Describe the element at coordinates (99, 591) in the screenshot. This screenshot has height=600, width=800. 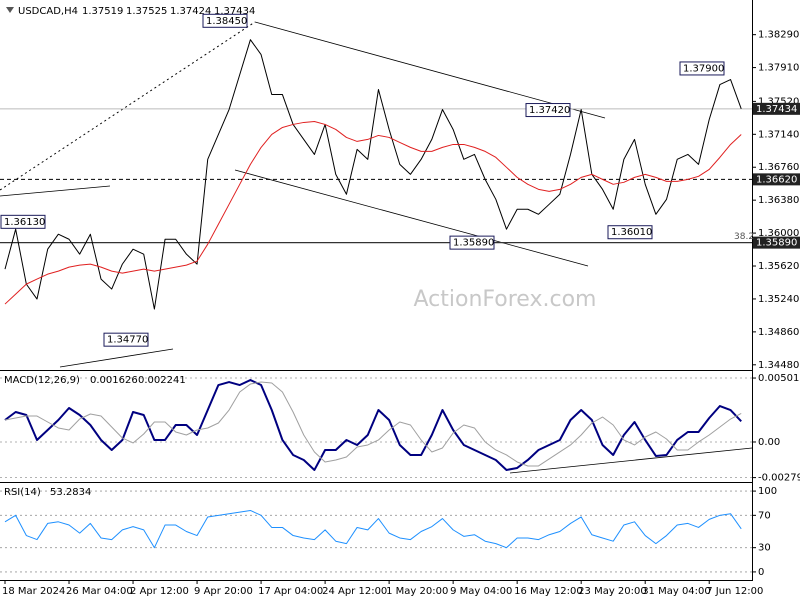
I see `x-tick-label: 26 Mar 04:00` at that location.